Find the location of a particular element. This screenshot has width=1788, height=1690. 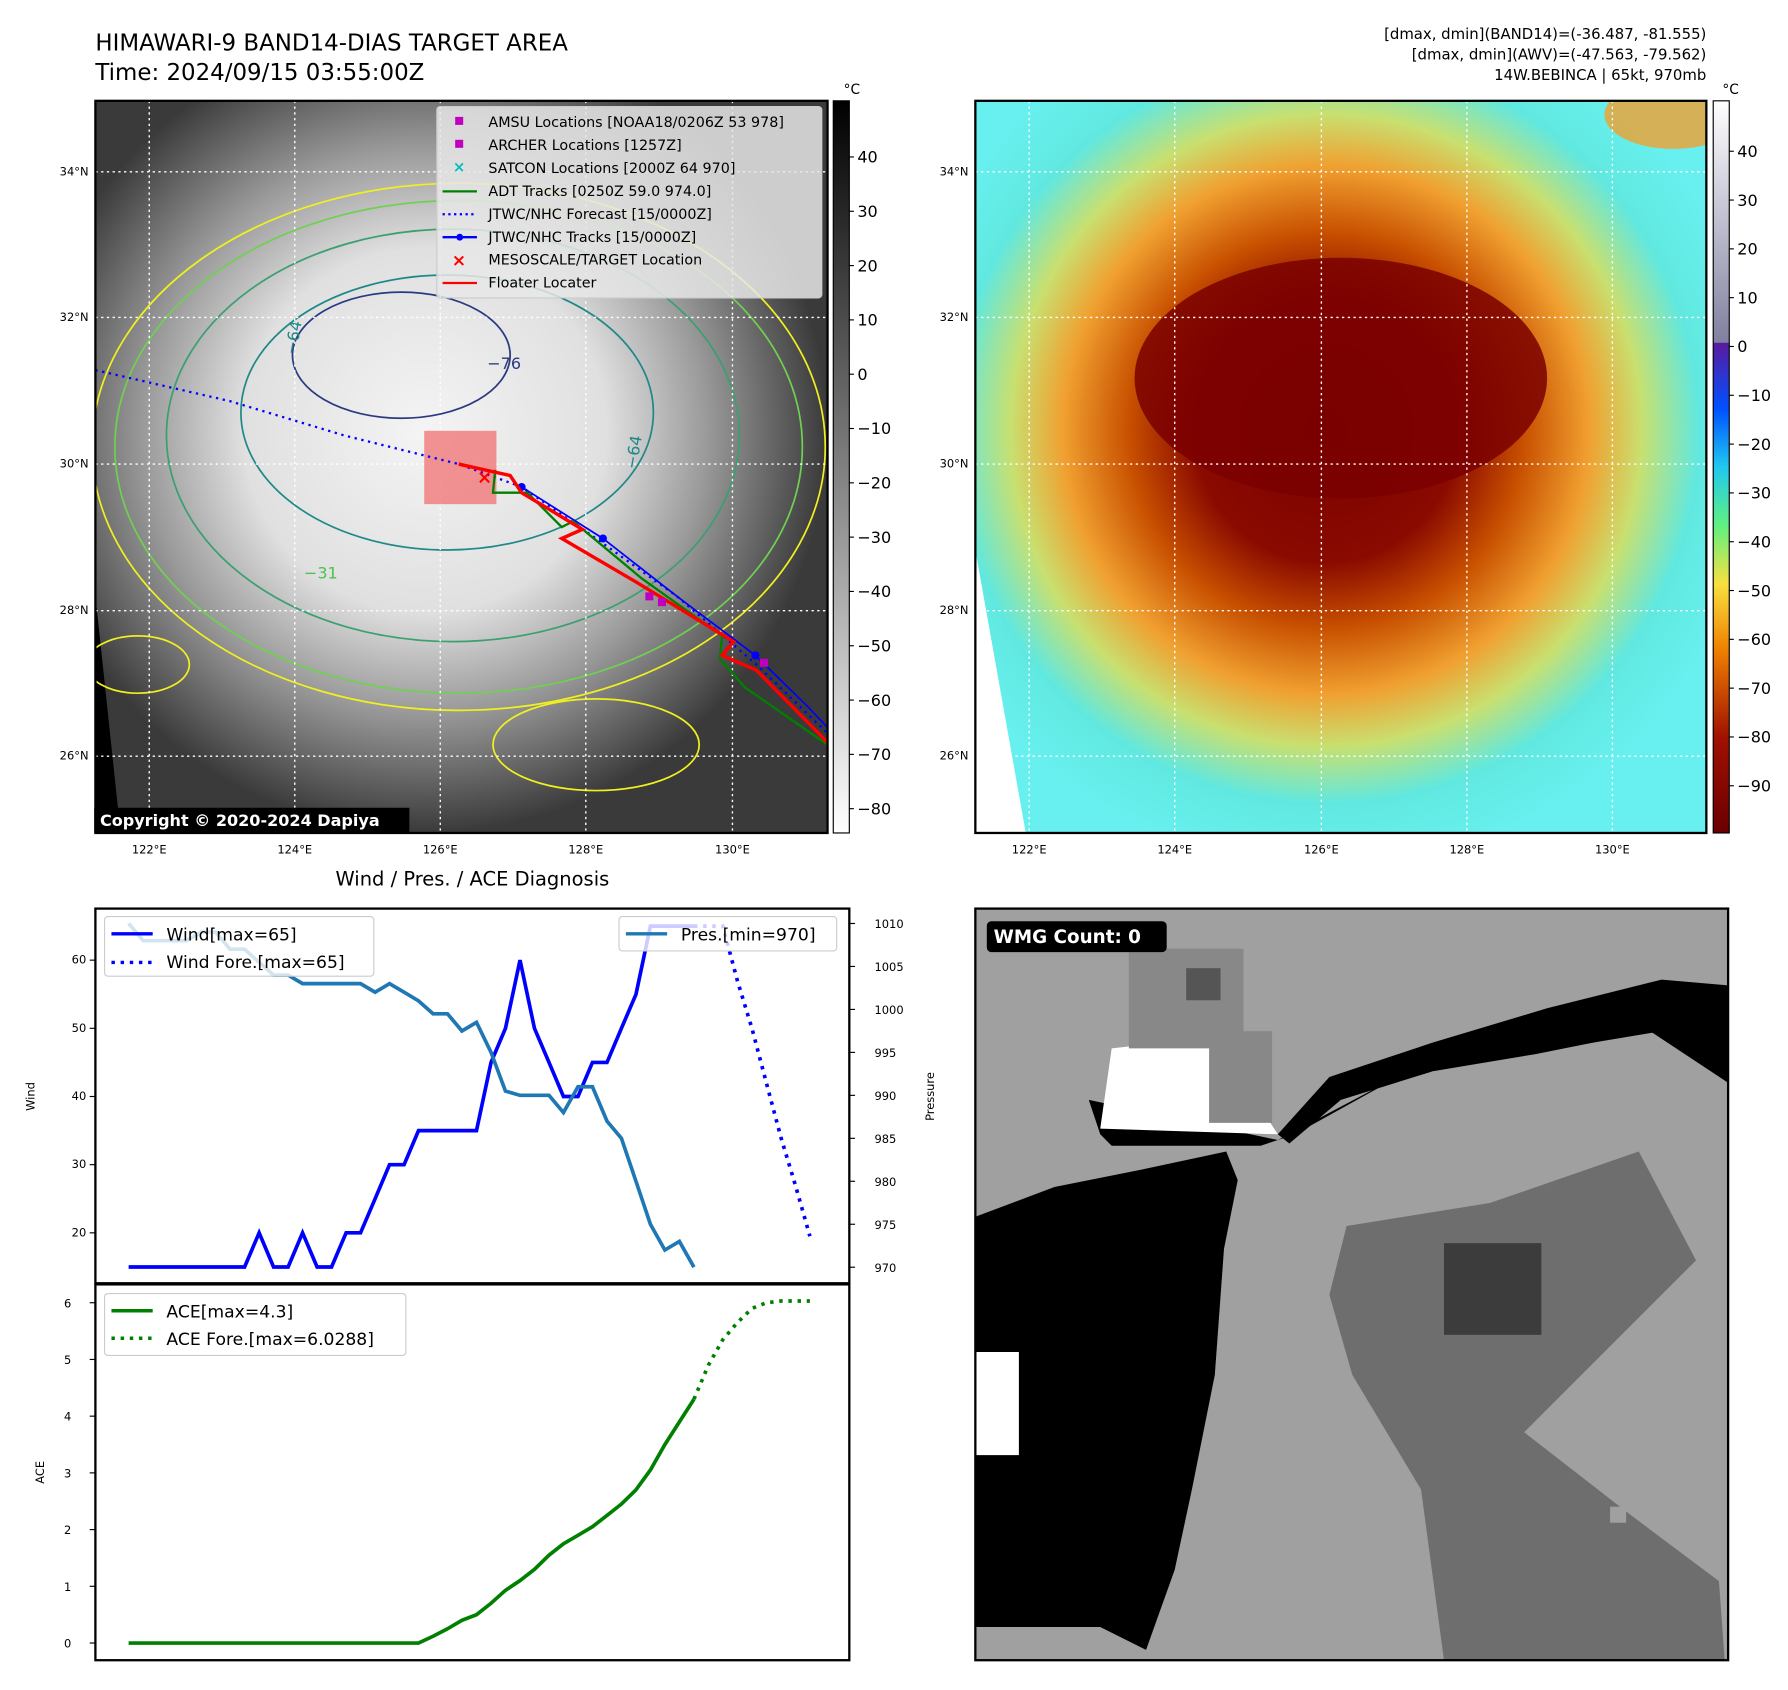

legend-label: AMSU Locations [NOAA18/0206Z 53 978] is located at coordinates (636, 123).